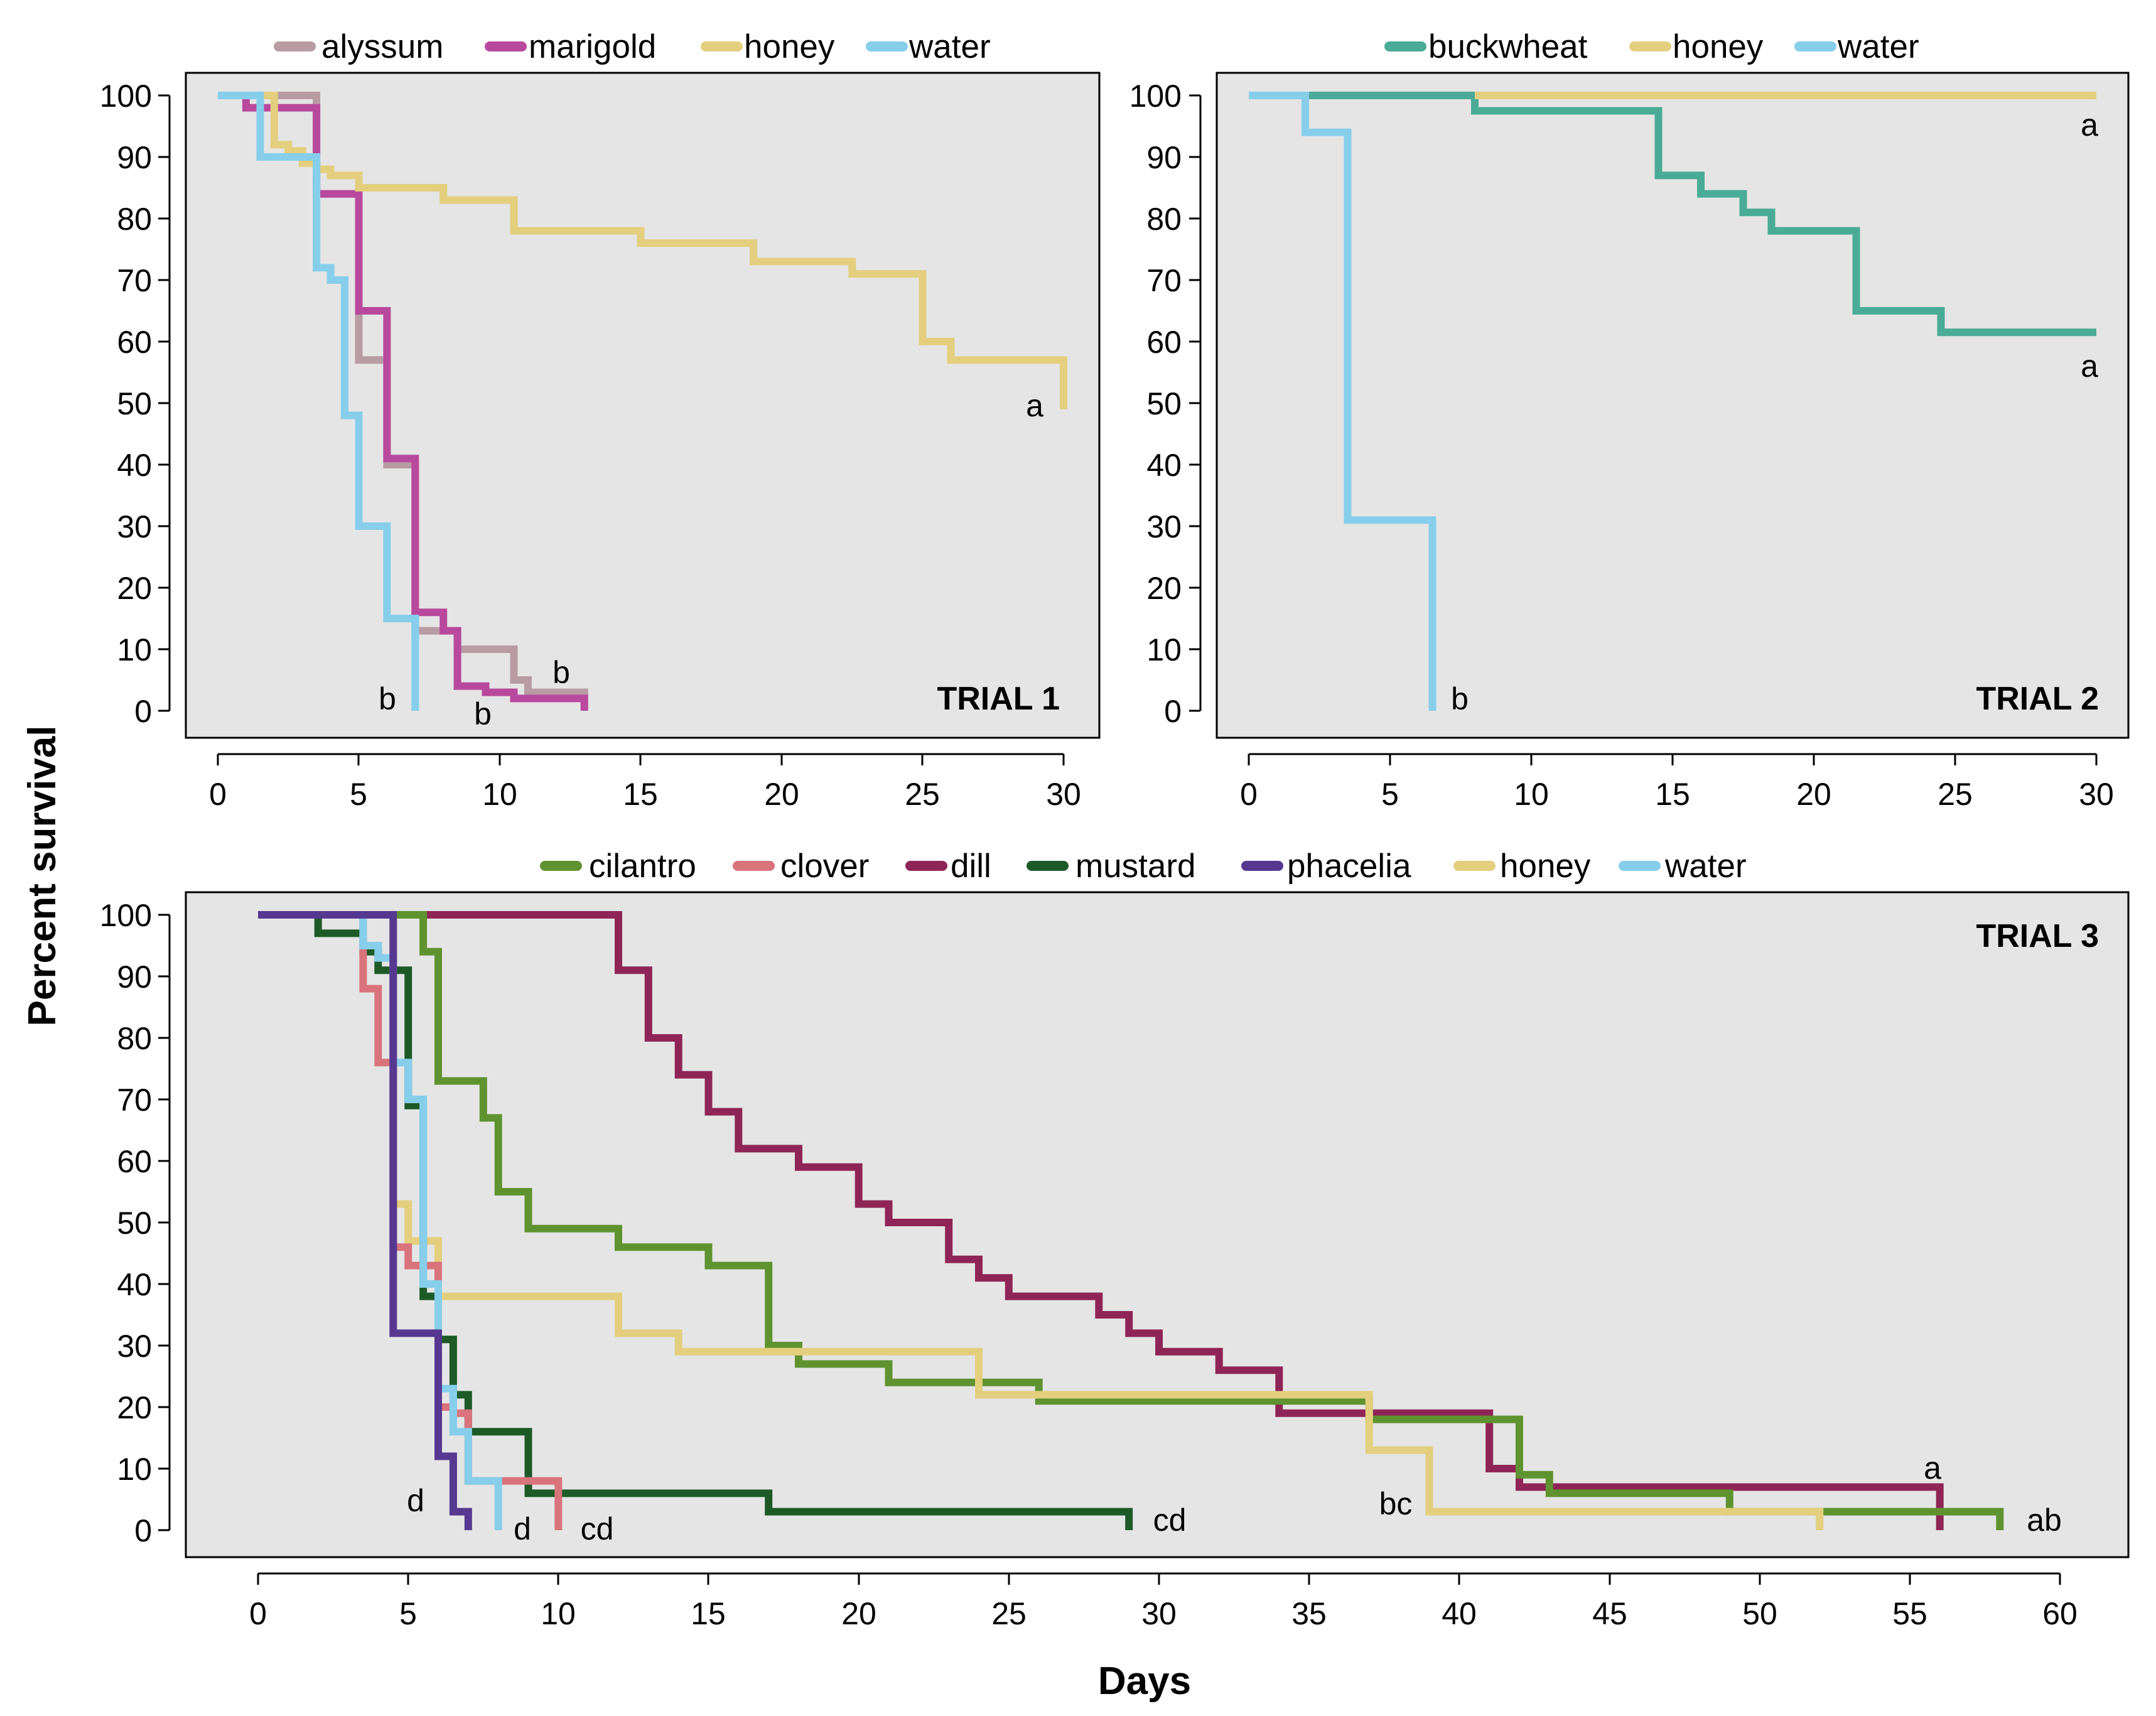  Describe the element at coordinates (1135, 867) in the screenshot. I see `legend-label-mustard: mustard` at that location.